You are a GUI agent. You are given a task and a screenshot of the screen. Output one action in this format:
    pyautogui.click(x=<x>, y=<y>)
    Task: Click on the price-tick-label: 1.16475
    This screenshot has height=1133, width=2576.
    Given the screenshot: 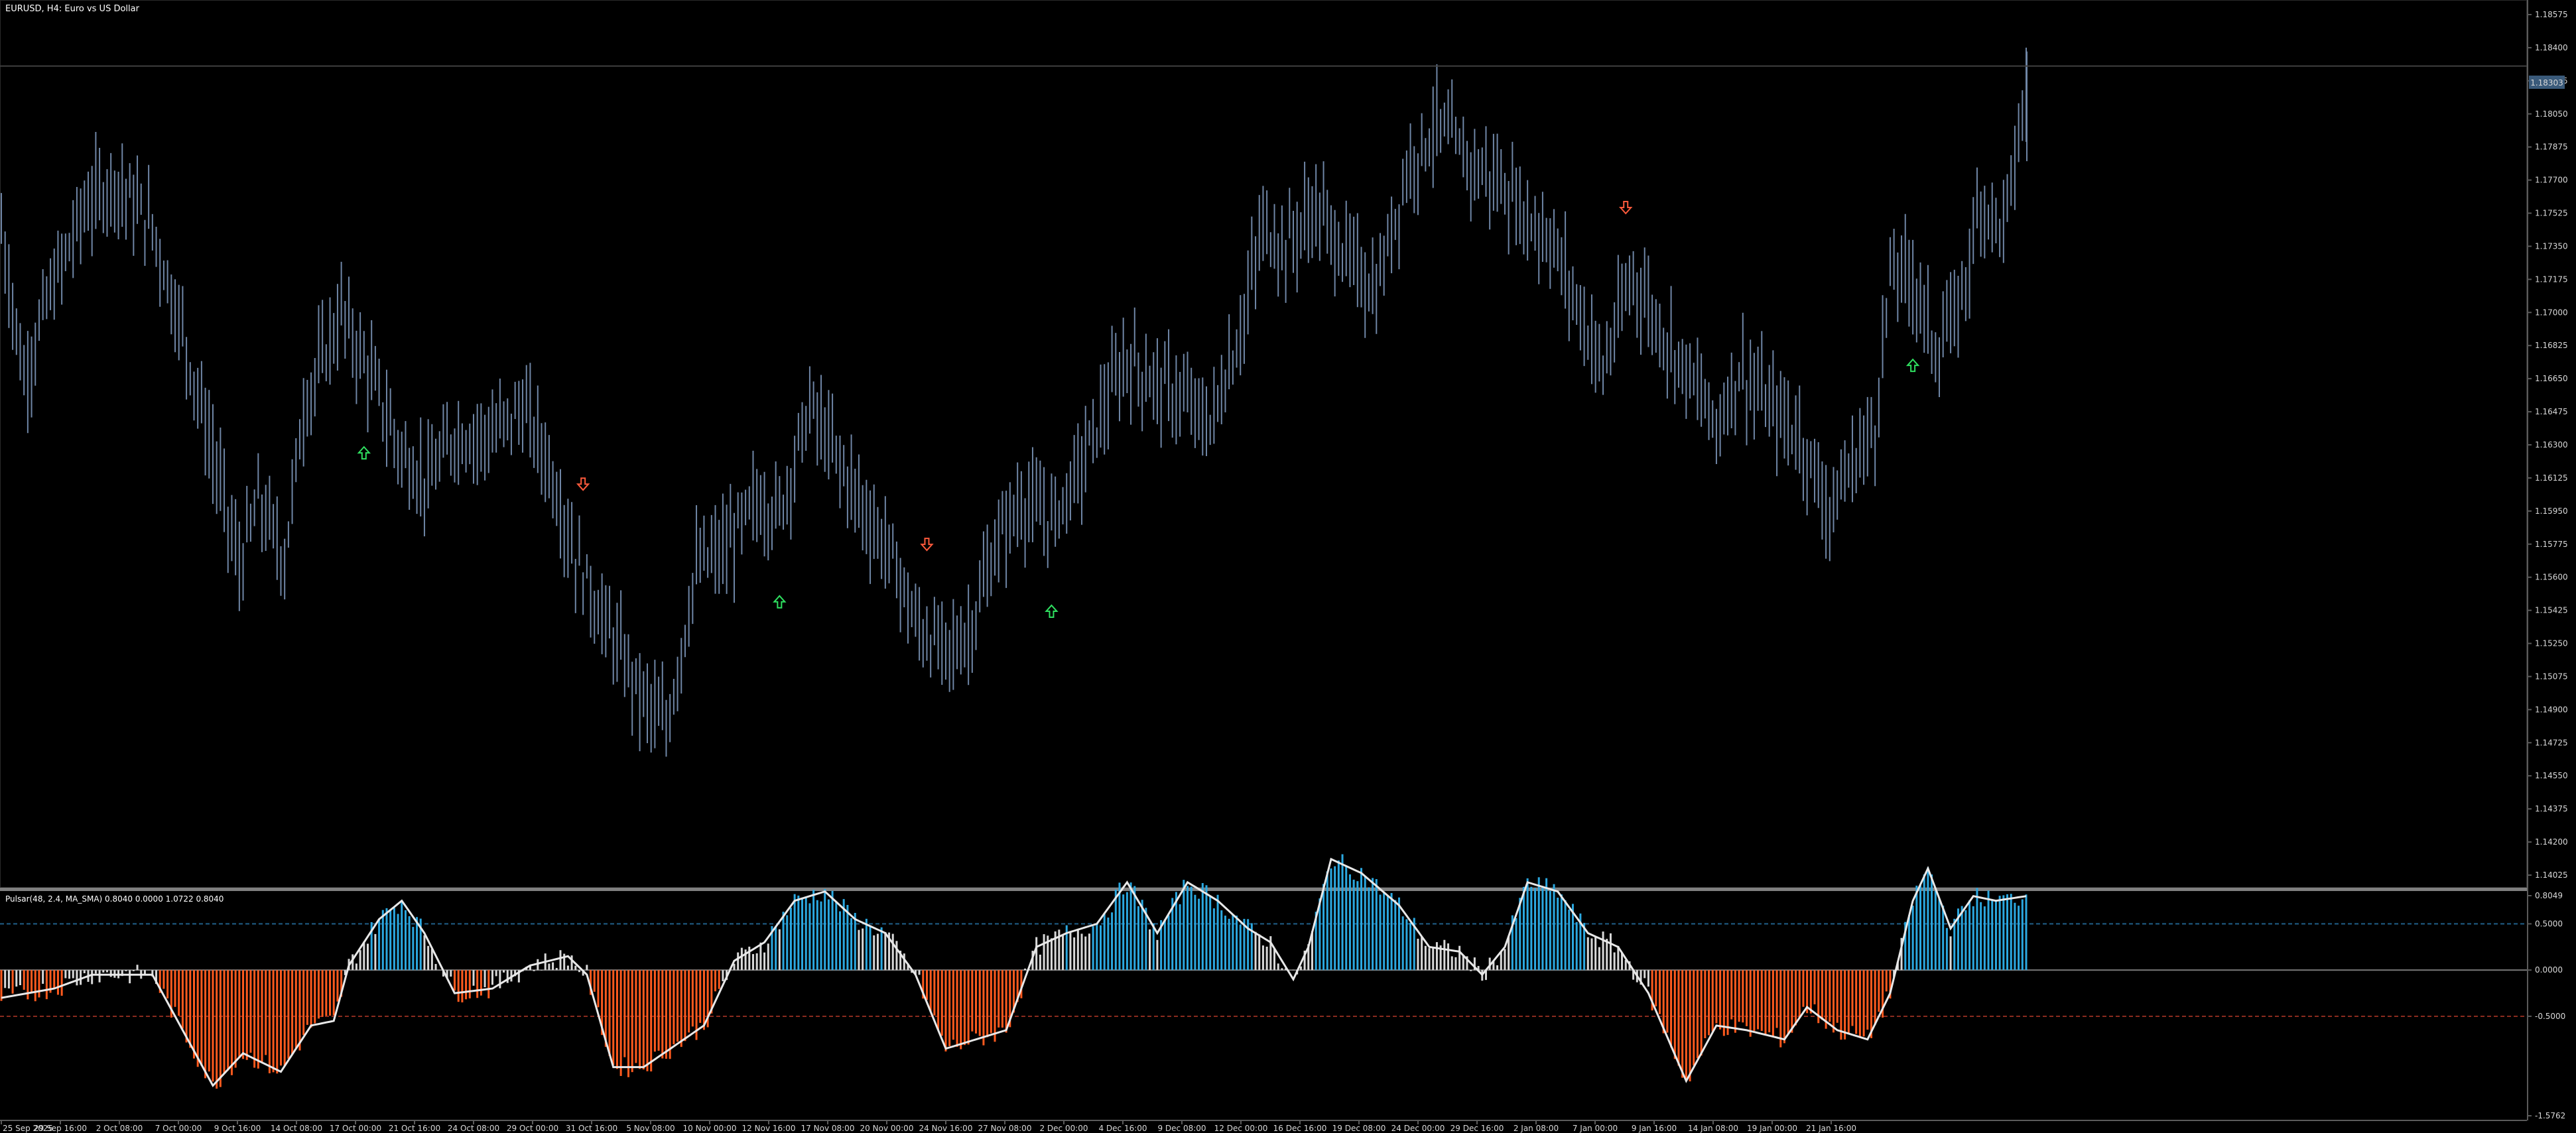 What is the action you would take?
    pyautogui.click(x=2552, y=411)
    